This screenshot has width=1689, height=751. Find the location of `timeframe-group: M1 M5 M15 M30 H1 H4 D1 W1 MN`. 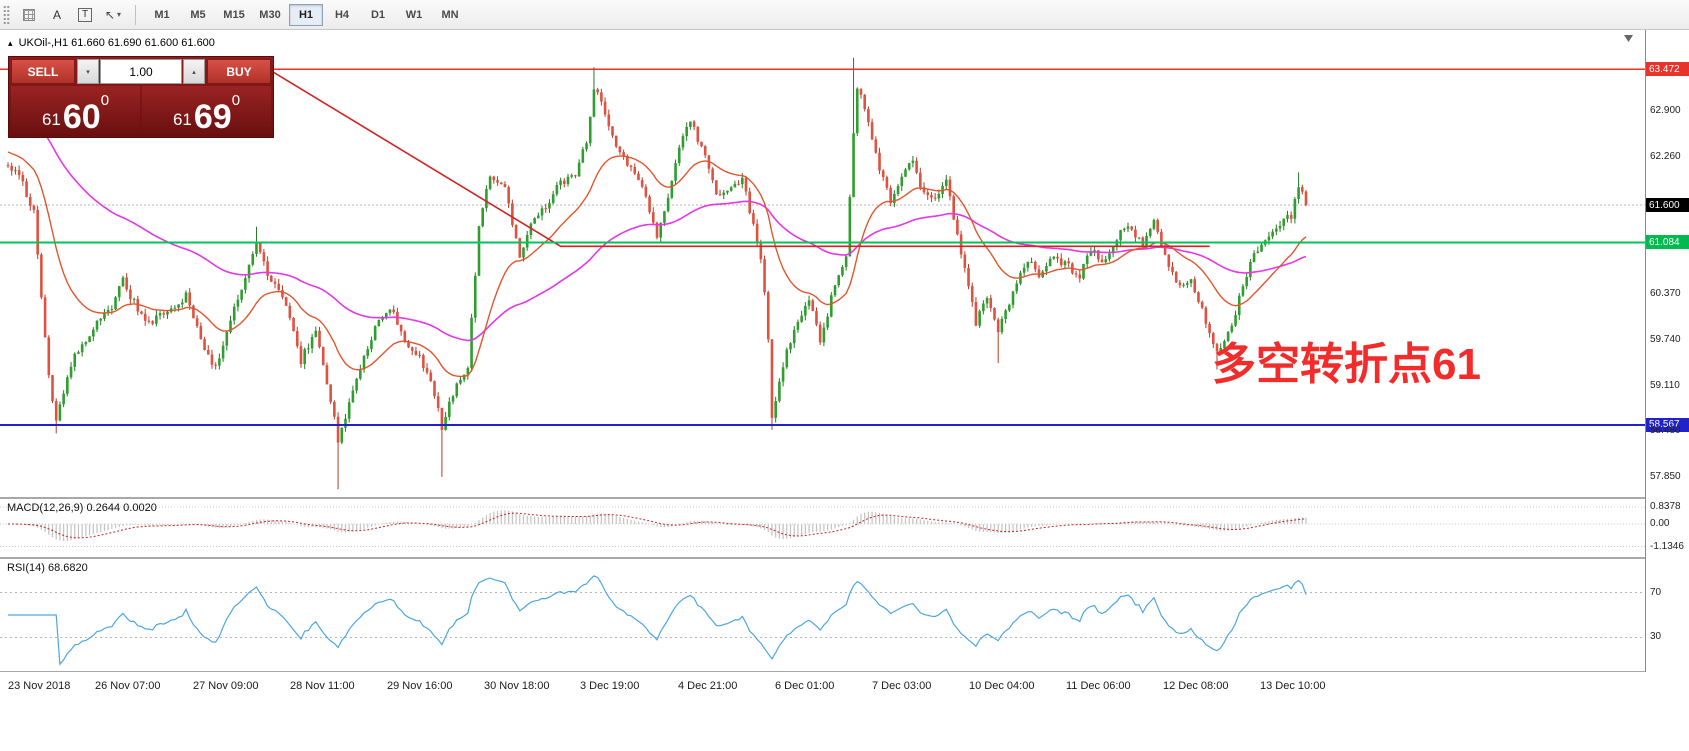

timeframe-group: M1 M5 M15 M30 H1 H4 D1 W1 MN is located at coordinates (306, 14).